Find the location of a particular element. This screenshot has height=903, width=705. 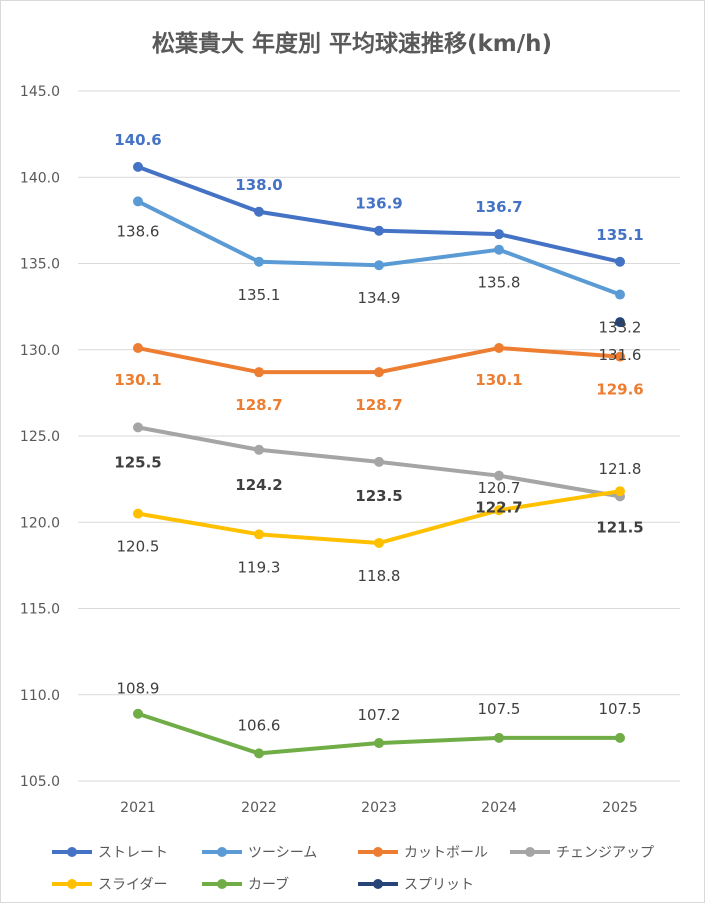

data-label: 124.2 is located at coordinates (258, 485).